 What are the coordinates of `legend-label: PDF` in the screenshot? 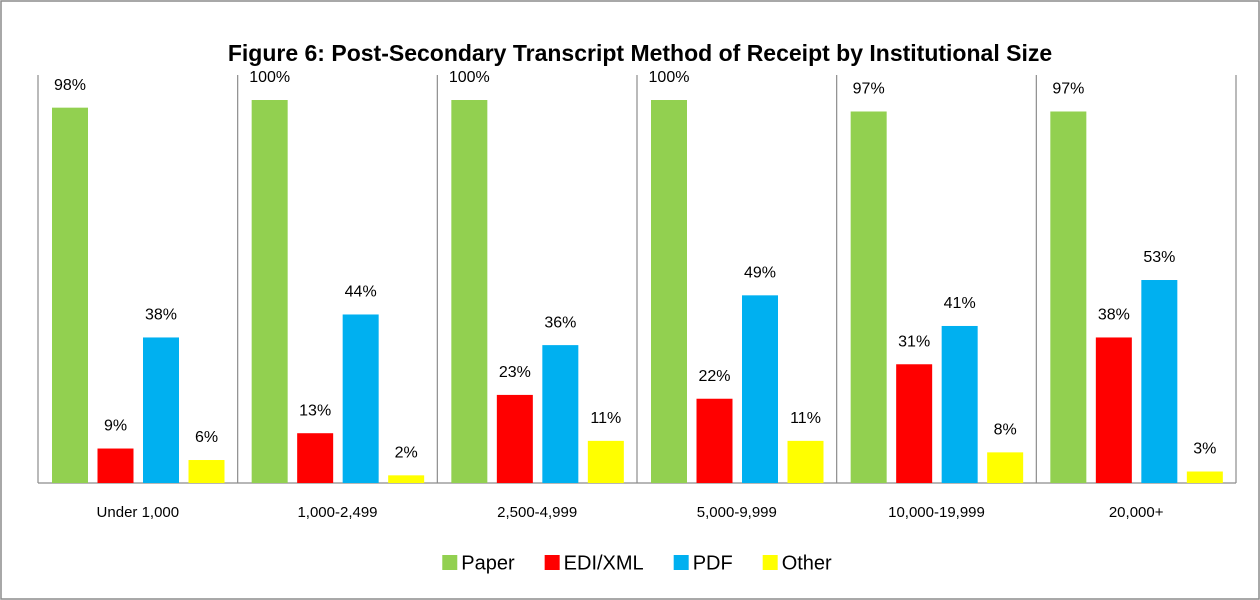 It's located at (713, 563).